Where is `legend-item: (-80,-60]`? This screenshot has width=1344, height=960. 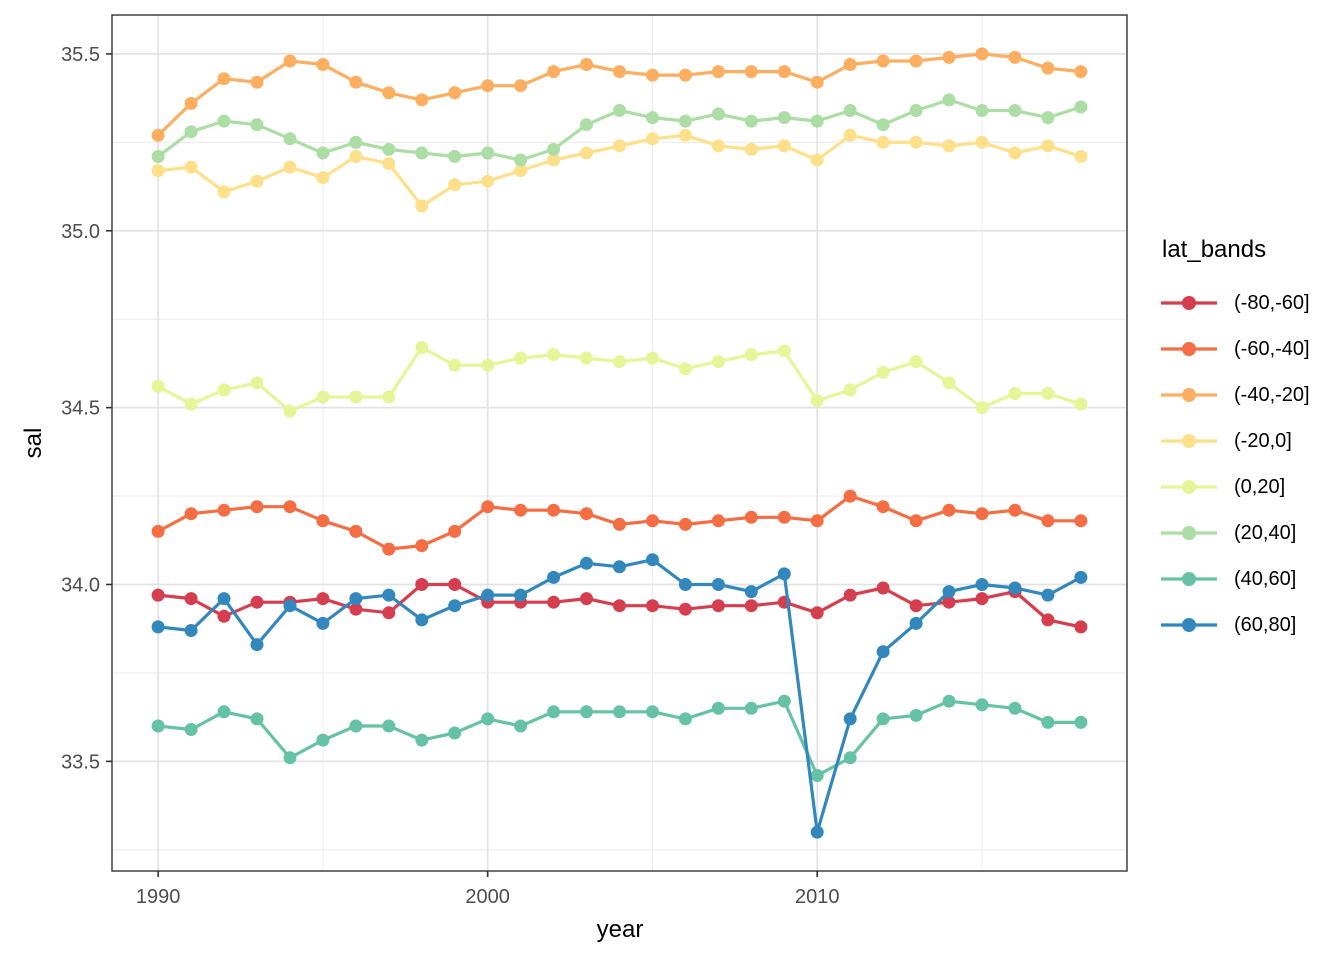
legend-item: (-80,-60] is located at coordinates (1235, 303).